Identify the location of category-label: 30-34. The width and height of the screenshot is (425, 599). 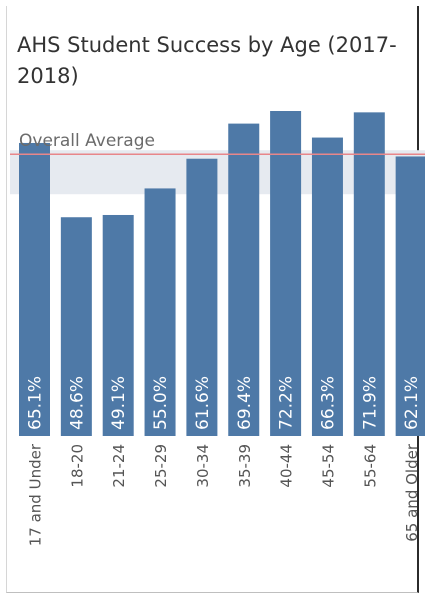
(203, 466).